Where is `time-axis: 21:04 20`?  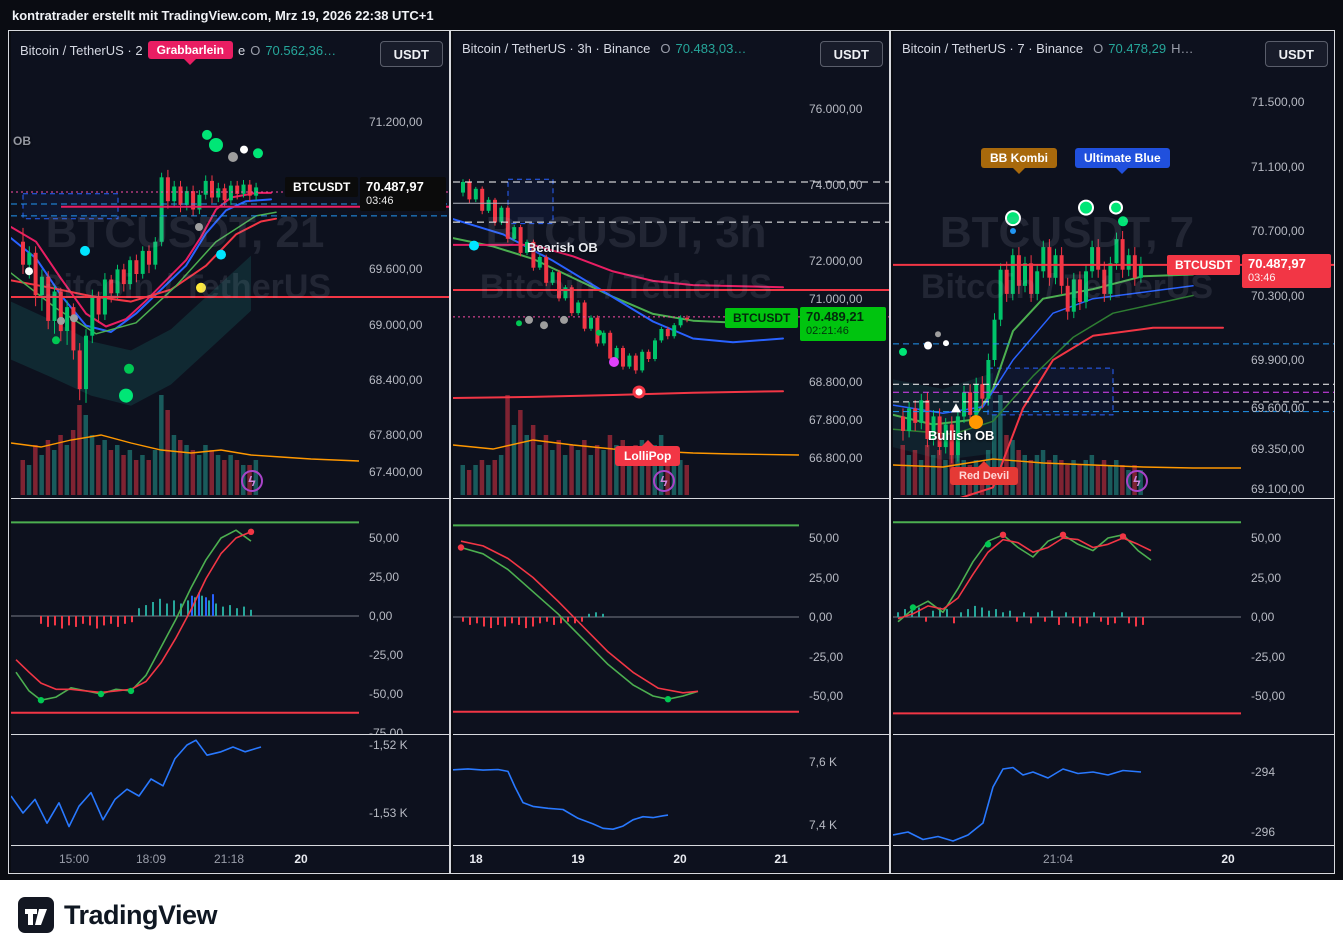 time-axis: 21:04 20 is located at coordinates (1113, 858).